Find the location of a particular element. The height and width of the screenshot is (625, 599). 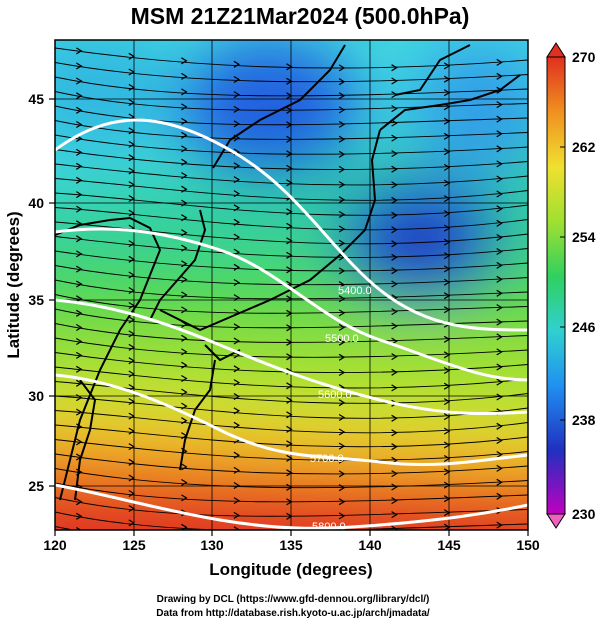

y-axis-label: Latitude (degrees) is located at coordinates (13, 284).